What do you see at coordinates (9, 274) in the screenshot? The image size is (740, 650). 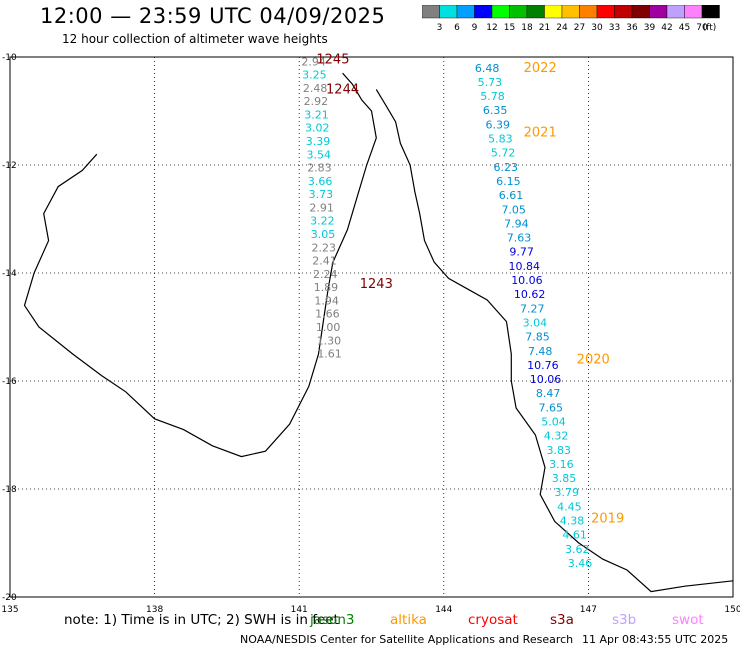 I see `lat-label: -14` at bounding box center [9, 274].